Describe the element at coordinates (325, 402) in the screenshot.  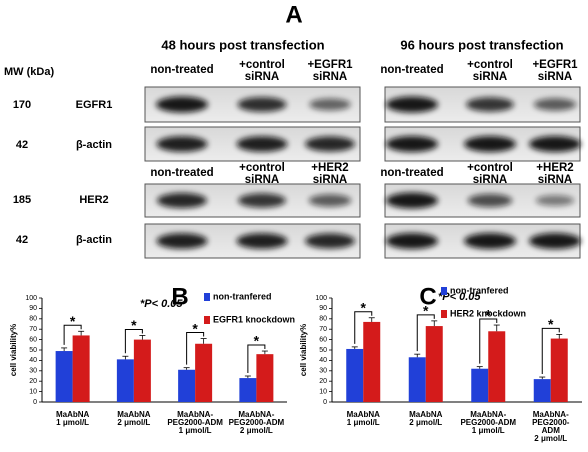
I see `y-tick-label: 0` at that location.